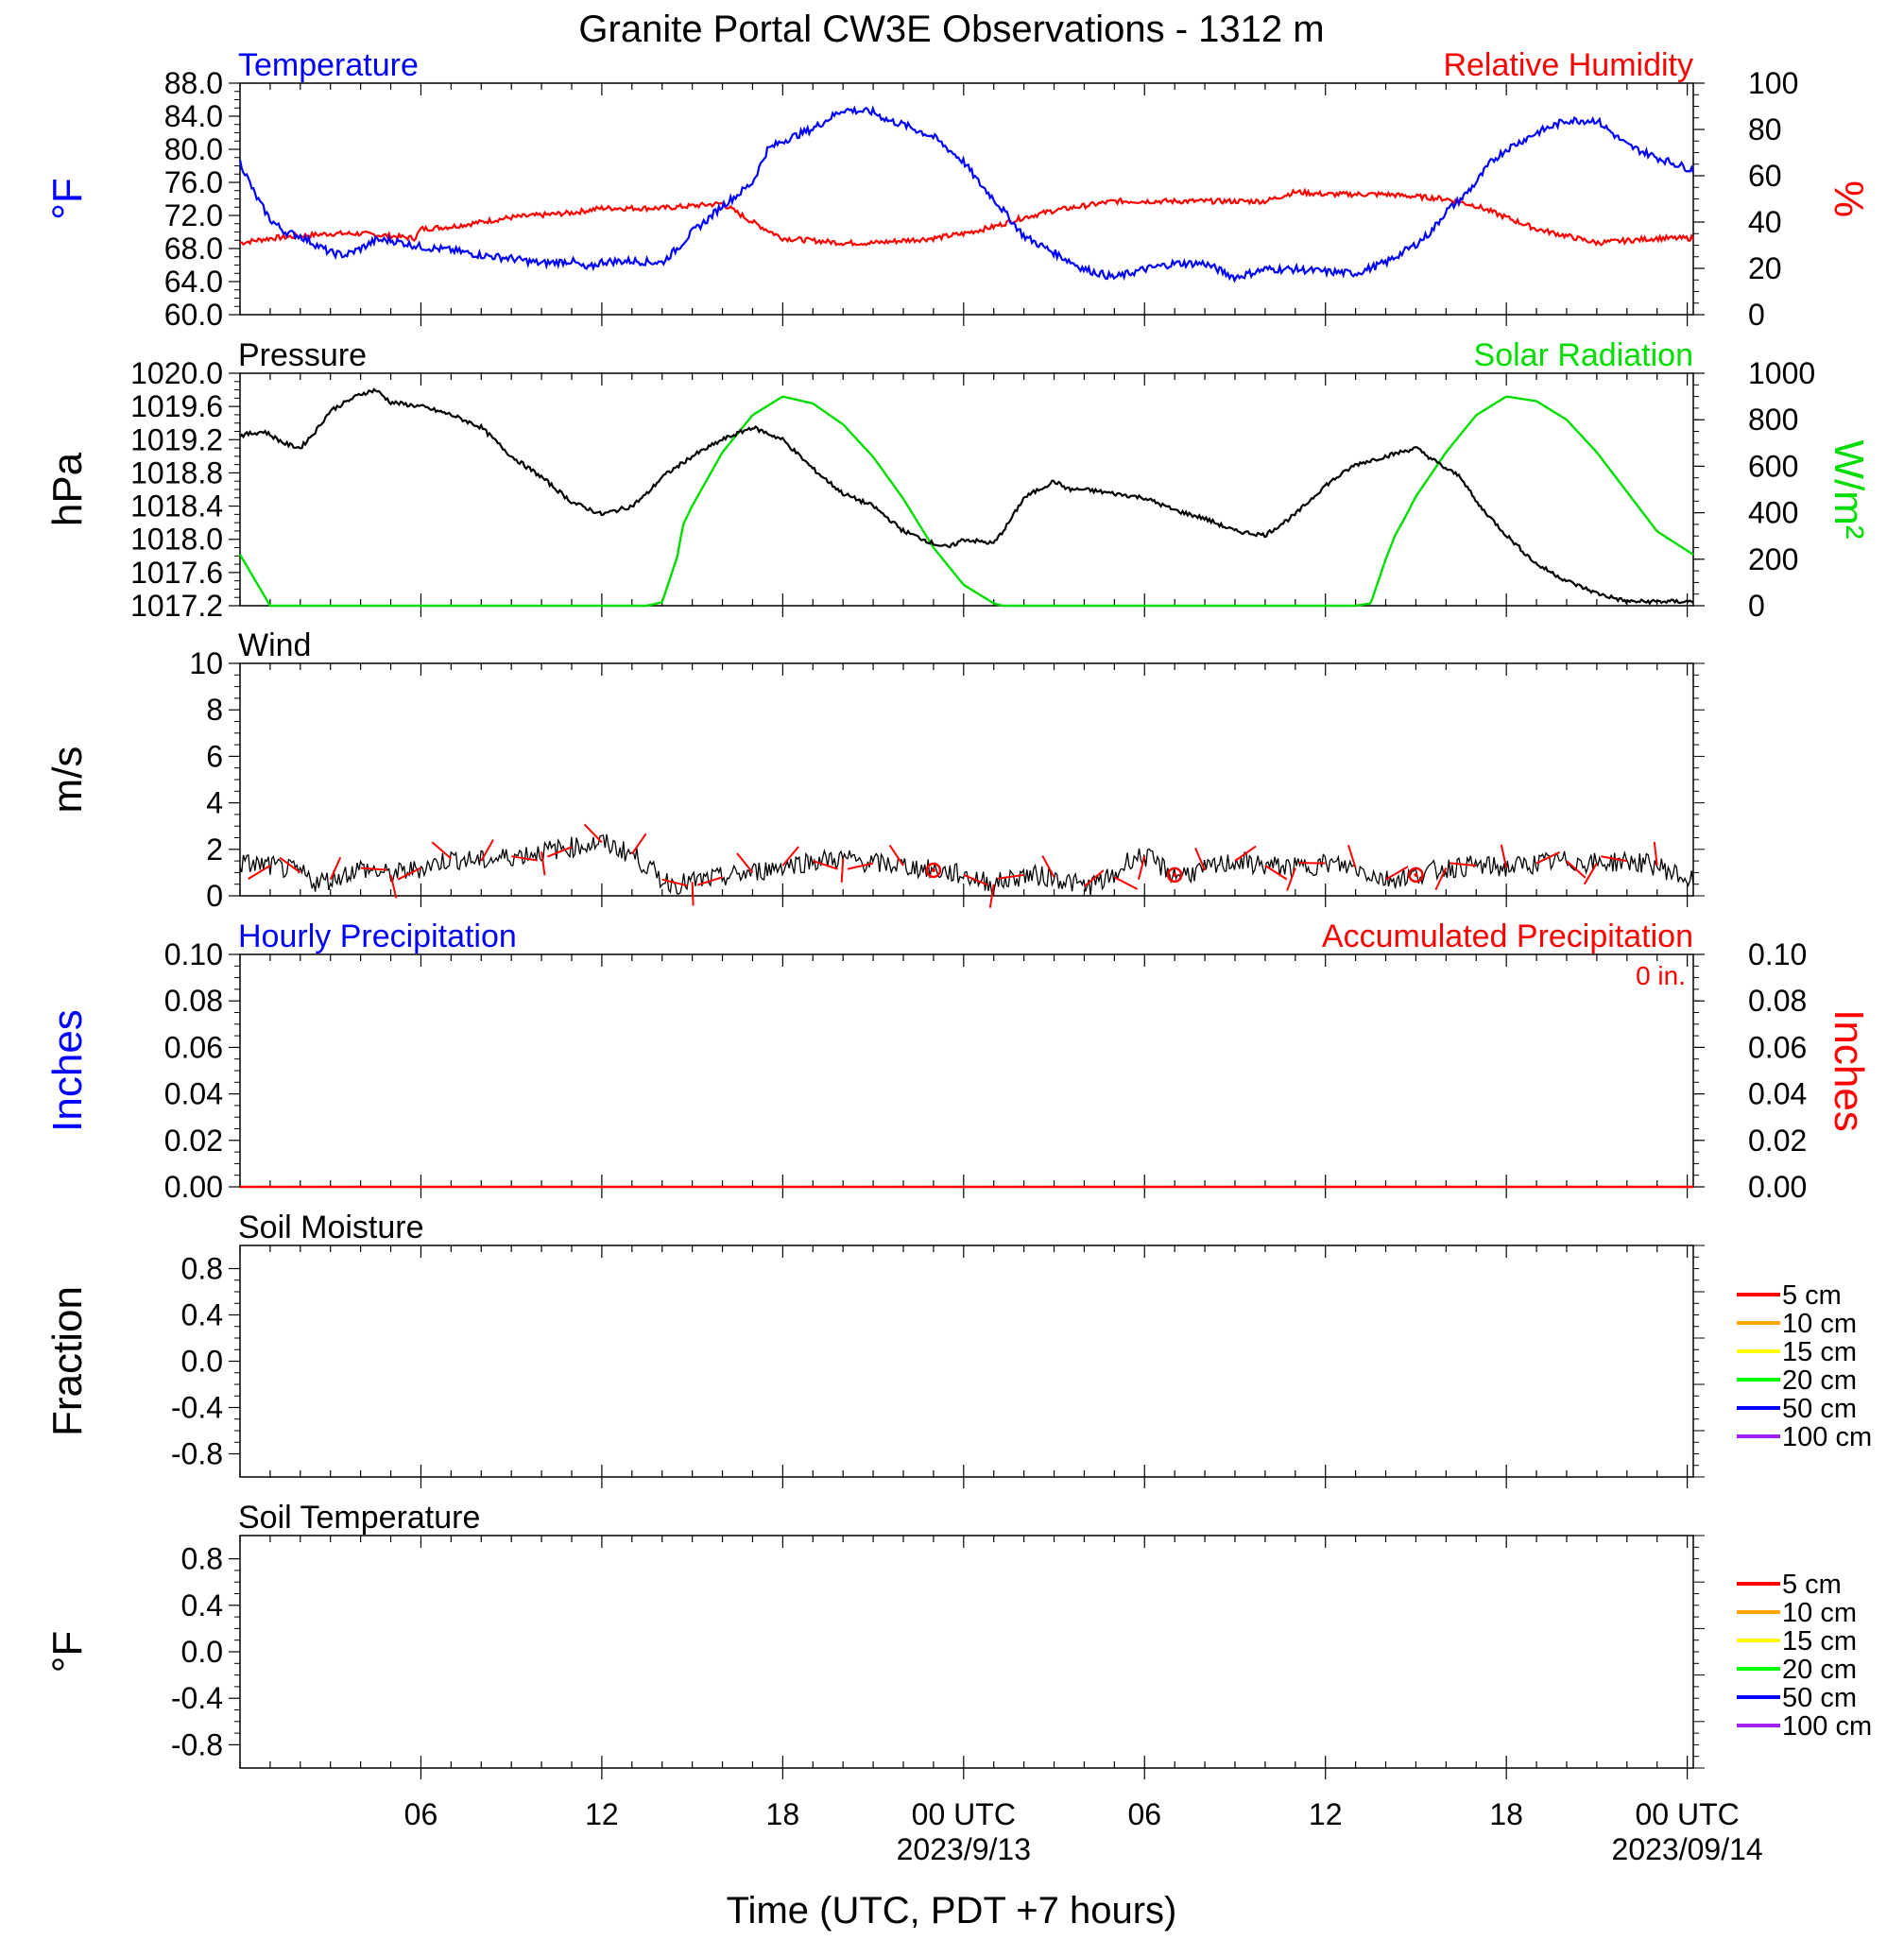 The height and width of the screenshot is (1940, 1904). What do you see at coordinates (1849, 199) in the screenshot?
I see `right-unit-label: %` at bounding box center [1849, 199].